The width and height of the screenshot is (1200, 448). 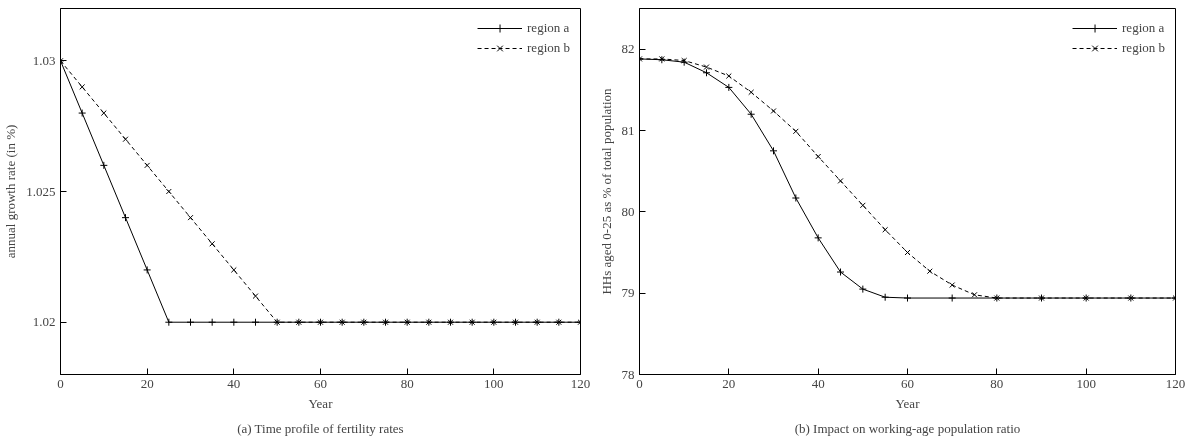 What do you see at coordinates (44, 60) in the screenshot?
I see `y-tick-label: 1.03` at bounding box center [44, 60].